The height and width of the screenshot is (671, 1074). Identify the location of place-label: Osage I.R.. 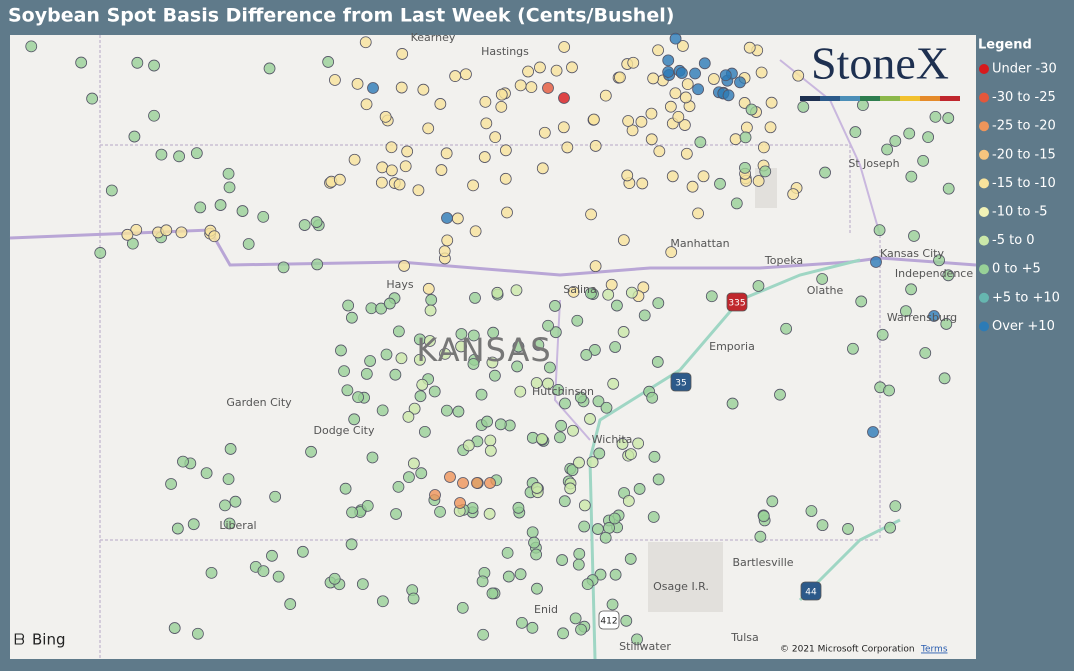
(681, 586).